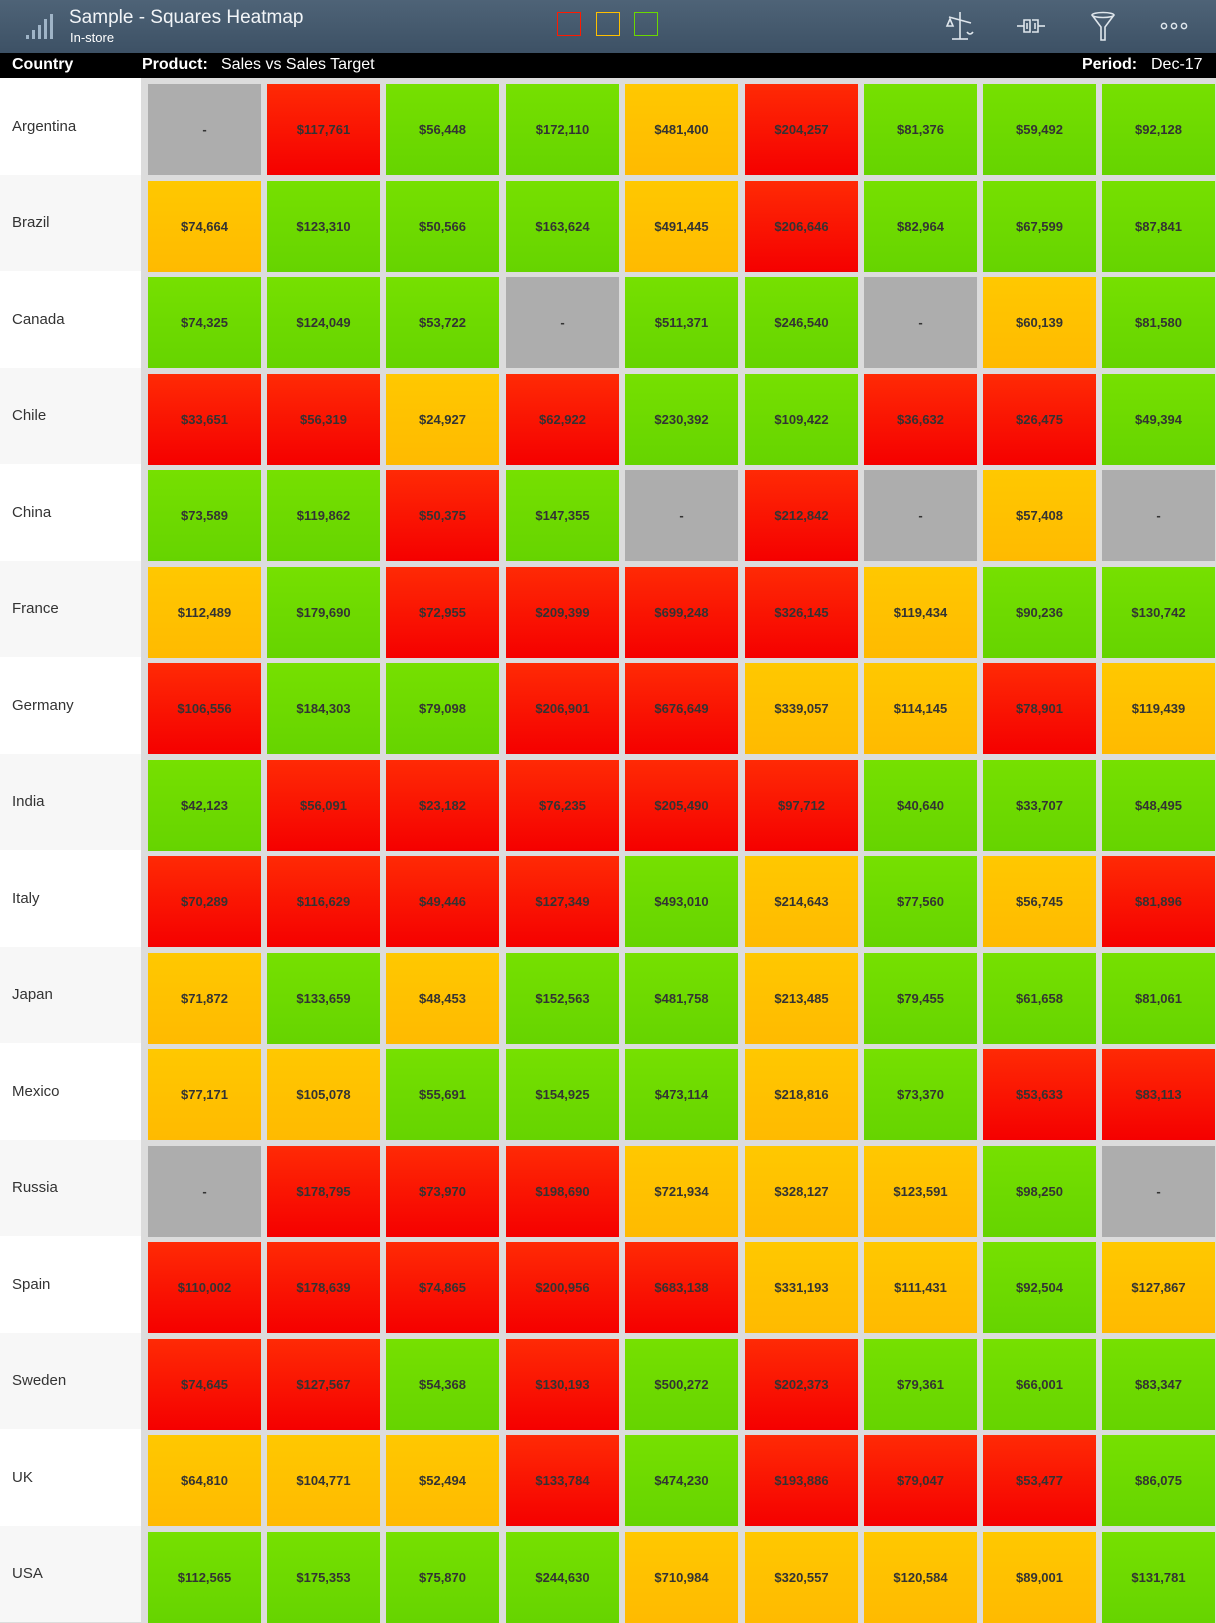 The width and height of the screenshot is (1216, 1623). What do you see at coordinates (70, 898) in the screenshot?
I see `country-label: Italy` at bounding box center [70, 898].